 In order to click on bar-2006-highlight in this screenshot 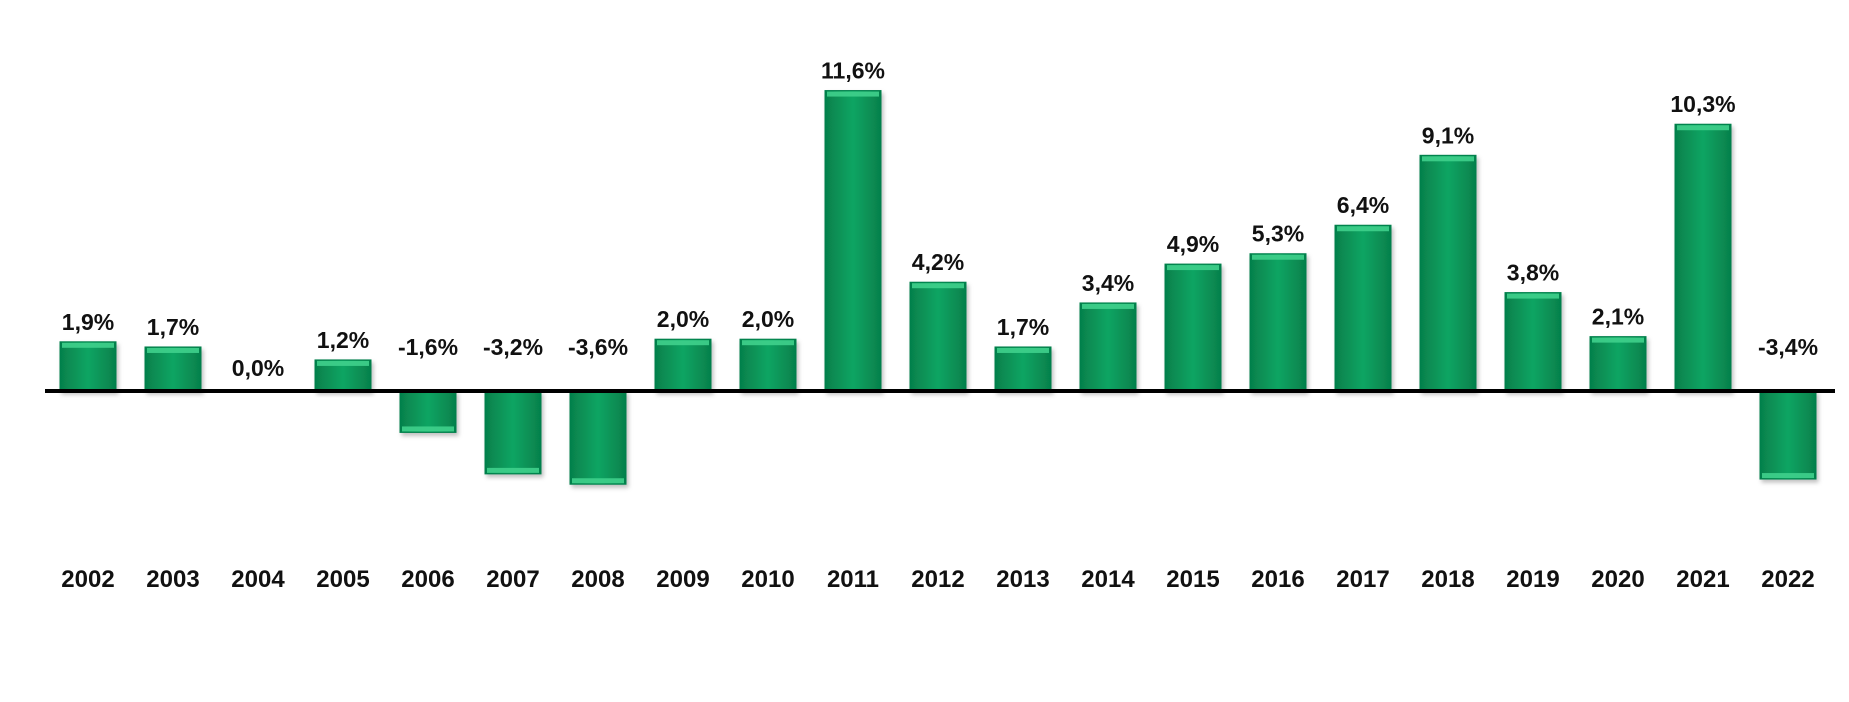, I will do `click(428, 429)`.